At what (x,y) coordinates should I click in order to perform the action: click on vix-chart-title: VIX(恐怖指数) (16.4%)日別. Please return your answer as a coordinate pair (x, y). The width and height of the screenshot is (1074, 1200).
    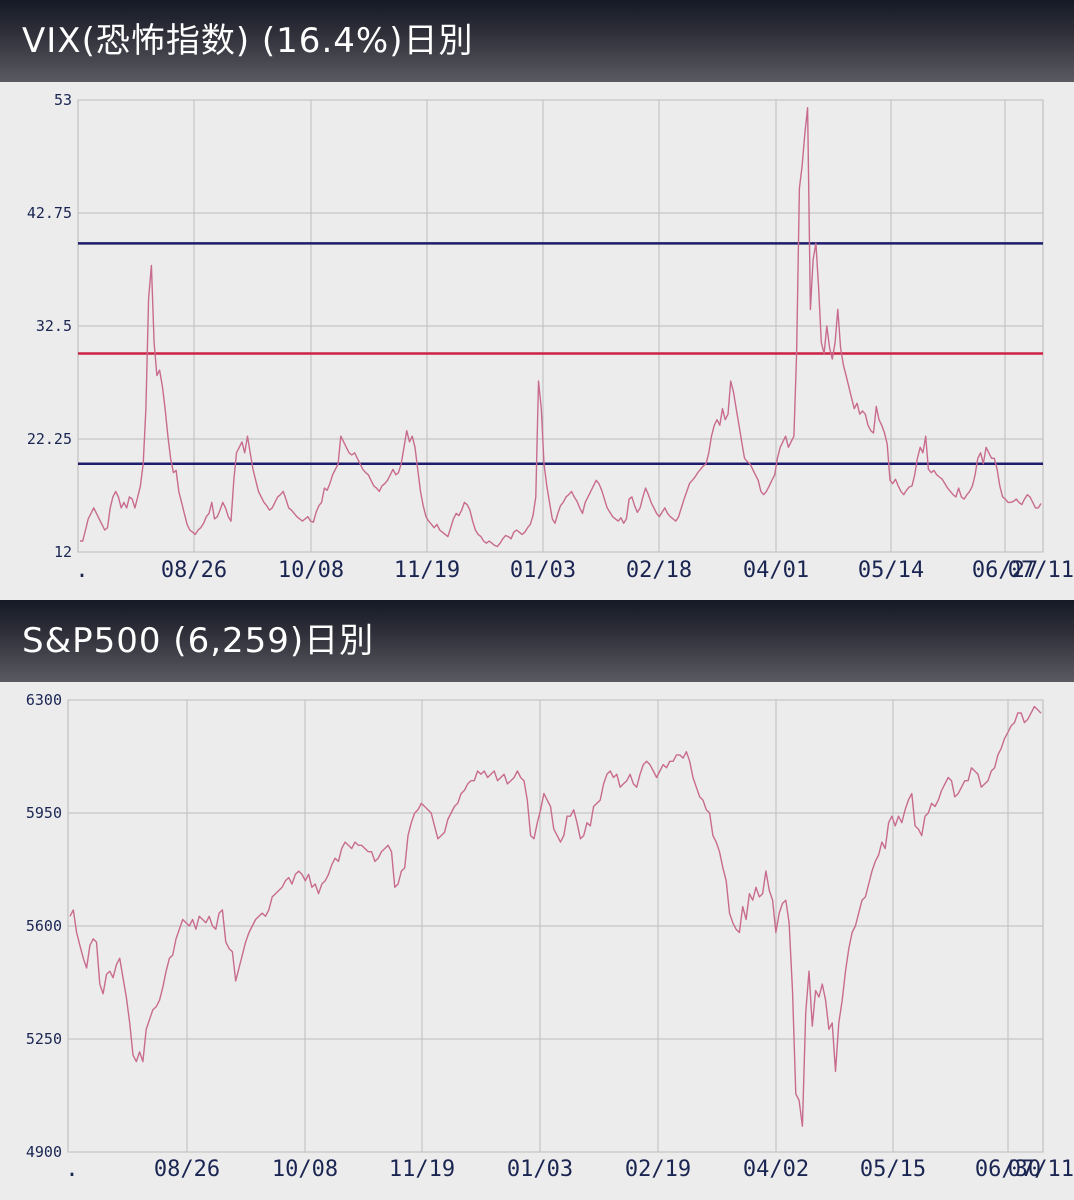
    Looking at the image, I should click on (537, 41).